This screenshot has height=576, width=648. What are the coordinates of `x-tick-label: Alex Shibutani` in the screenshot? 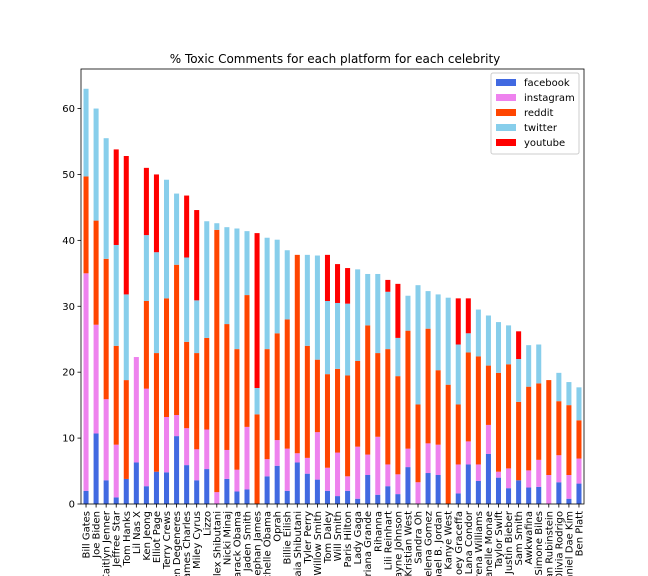 It's located at (217, 543).